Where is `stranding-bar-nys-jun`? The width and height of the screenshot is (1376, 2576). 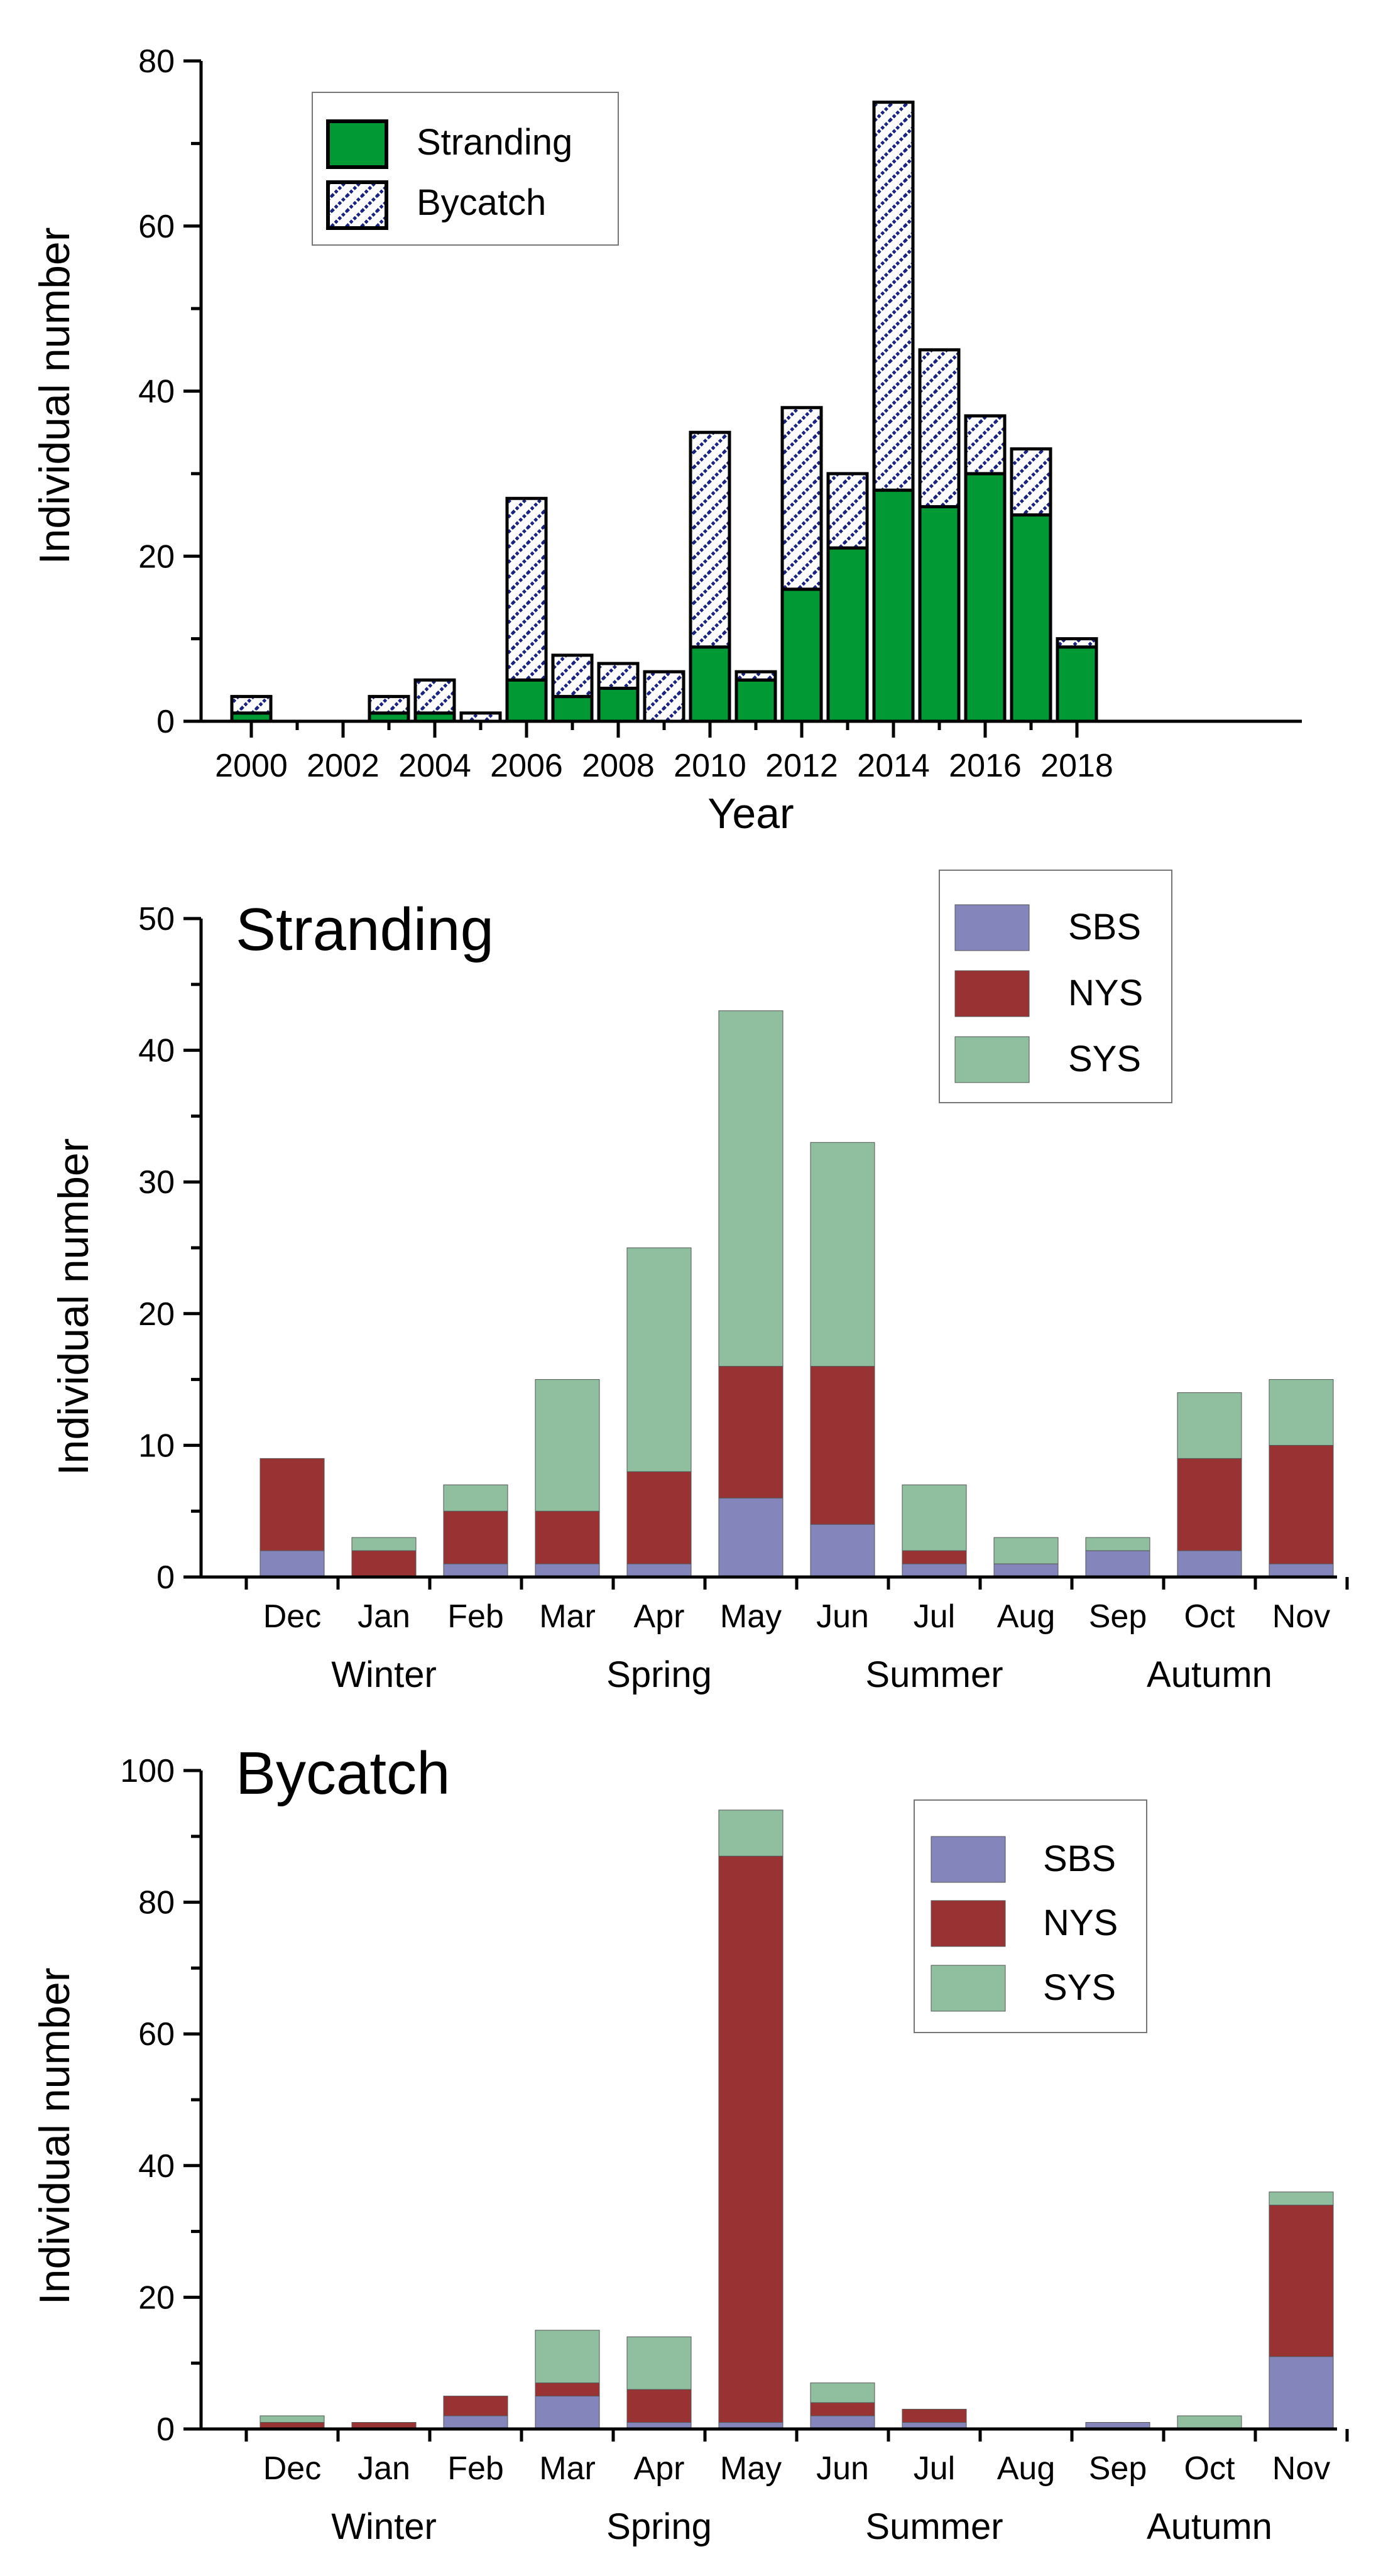
stranding-bar-nys-jun is located at coordinates (842, 1445).